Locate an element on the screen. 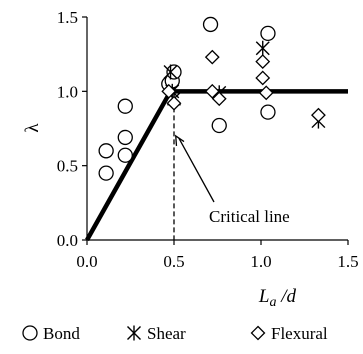  legend-flexural-label: Flexural is located at coordinates (299, 333).